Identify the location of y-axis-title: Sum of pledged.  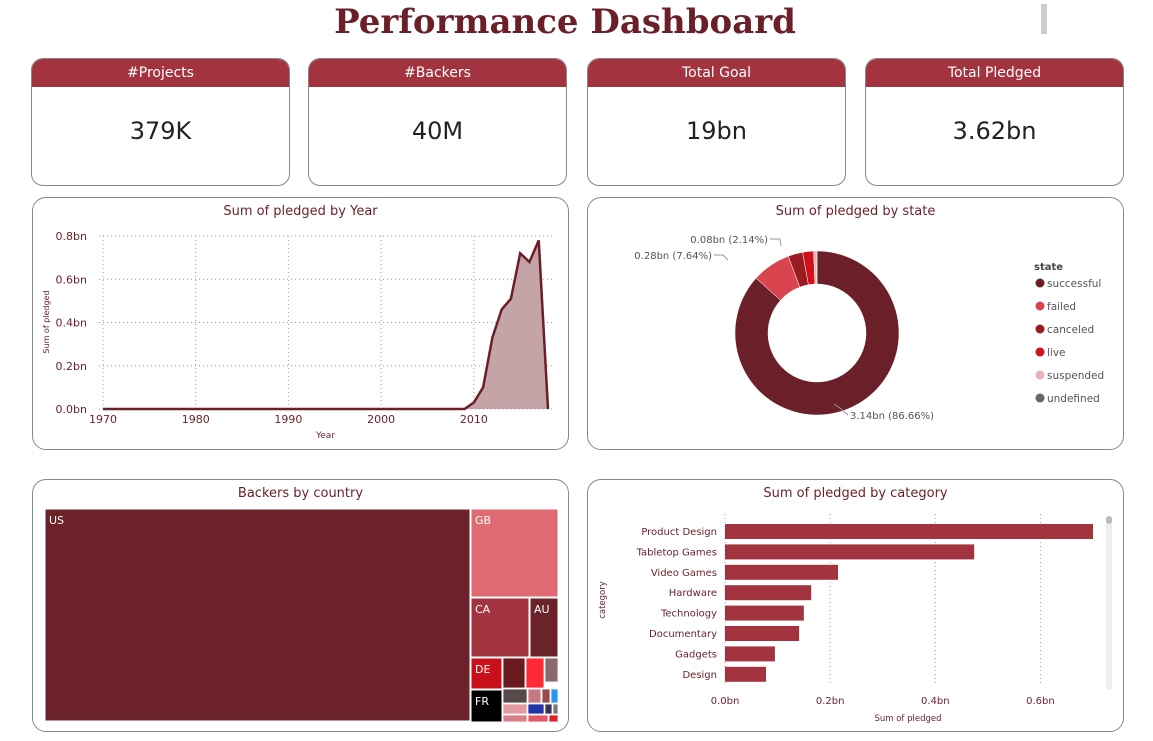
(46, 321).